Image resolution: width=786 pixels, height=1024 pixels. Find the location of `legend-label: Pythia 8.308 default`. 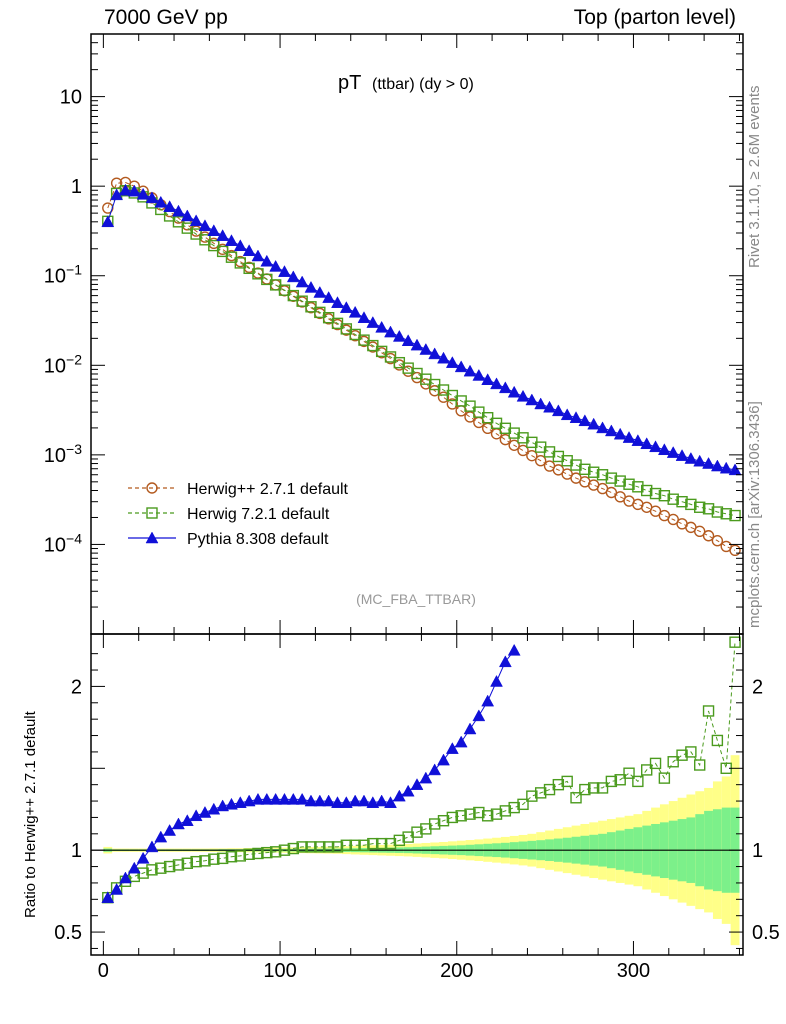

legend-label: Pythia 8.308 default is located at coordinates (258, 539).